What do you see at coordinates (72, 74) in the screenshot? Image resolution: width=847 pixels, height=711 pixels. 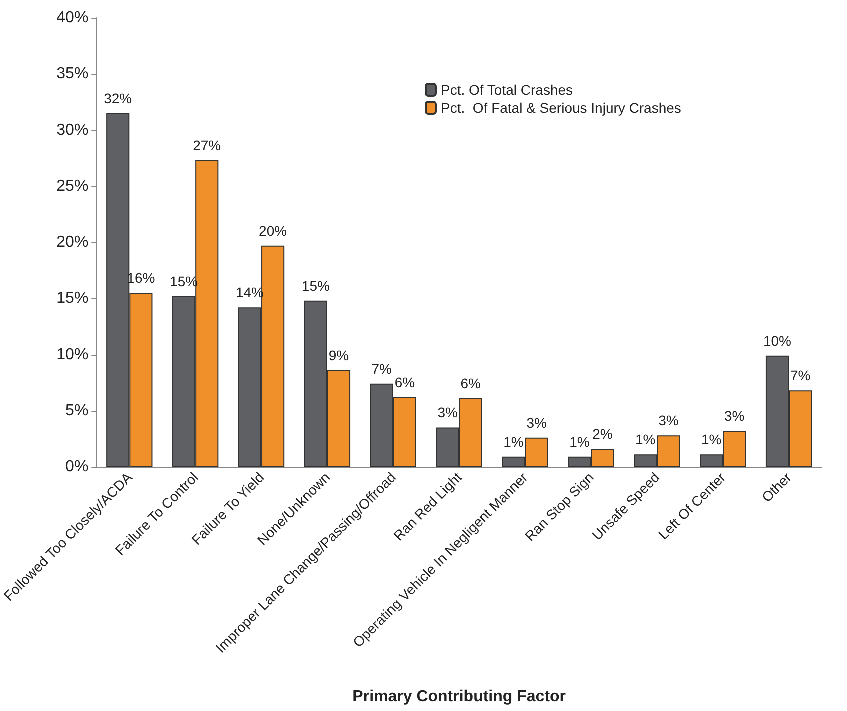 I see `y-tick-label: 35%` at bounding box center [72, 74].